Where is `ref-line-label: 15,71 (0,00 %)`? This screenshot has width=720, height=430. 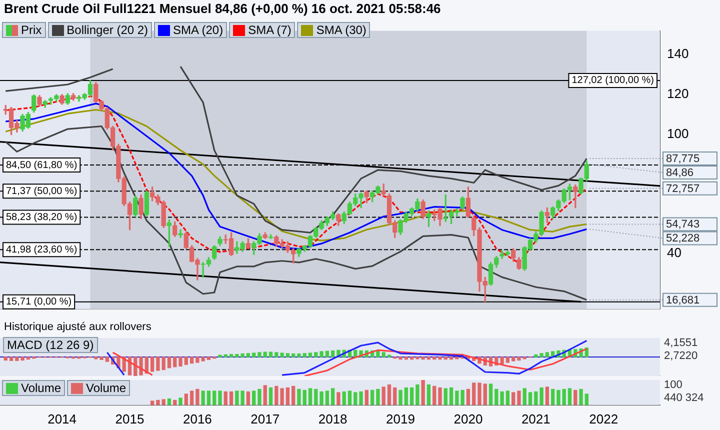
ref-line-label: 15,71 (0,00 %) is located at coordinates (39, 302).